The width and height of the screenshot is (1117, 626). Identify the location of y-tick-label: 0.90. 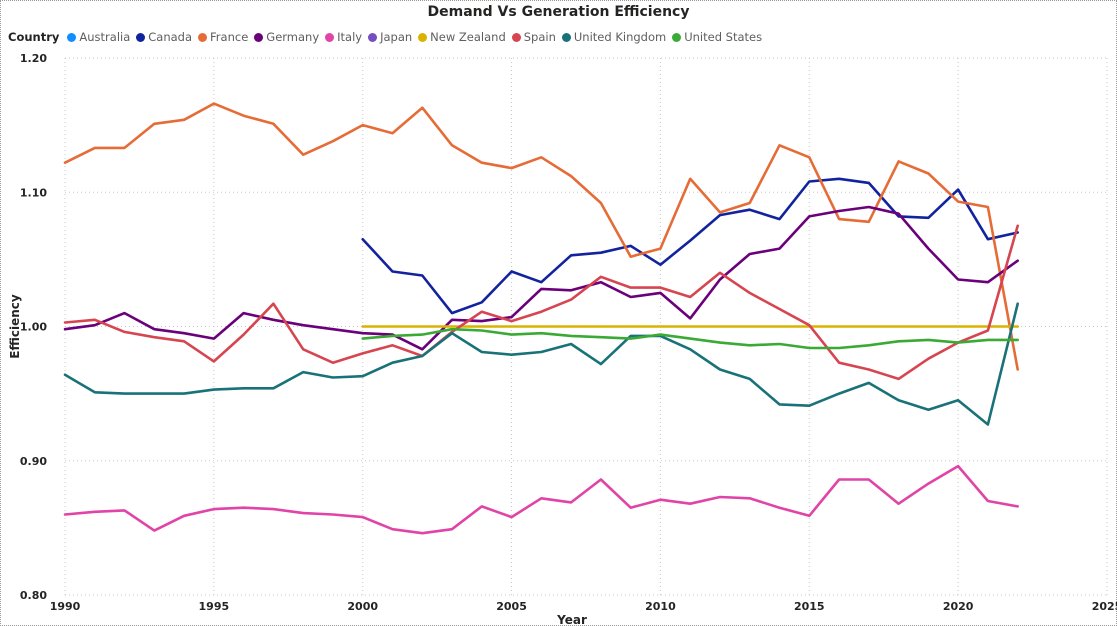
(33, 461).